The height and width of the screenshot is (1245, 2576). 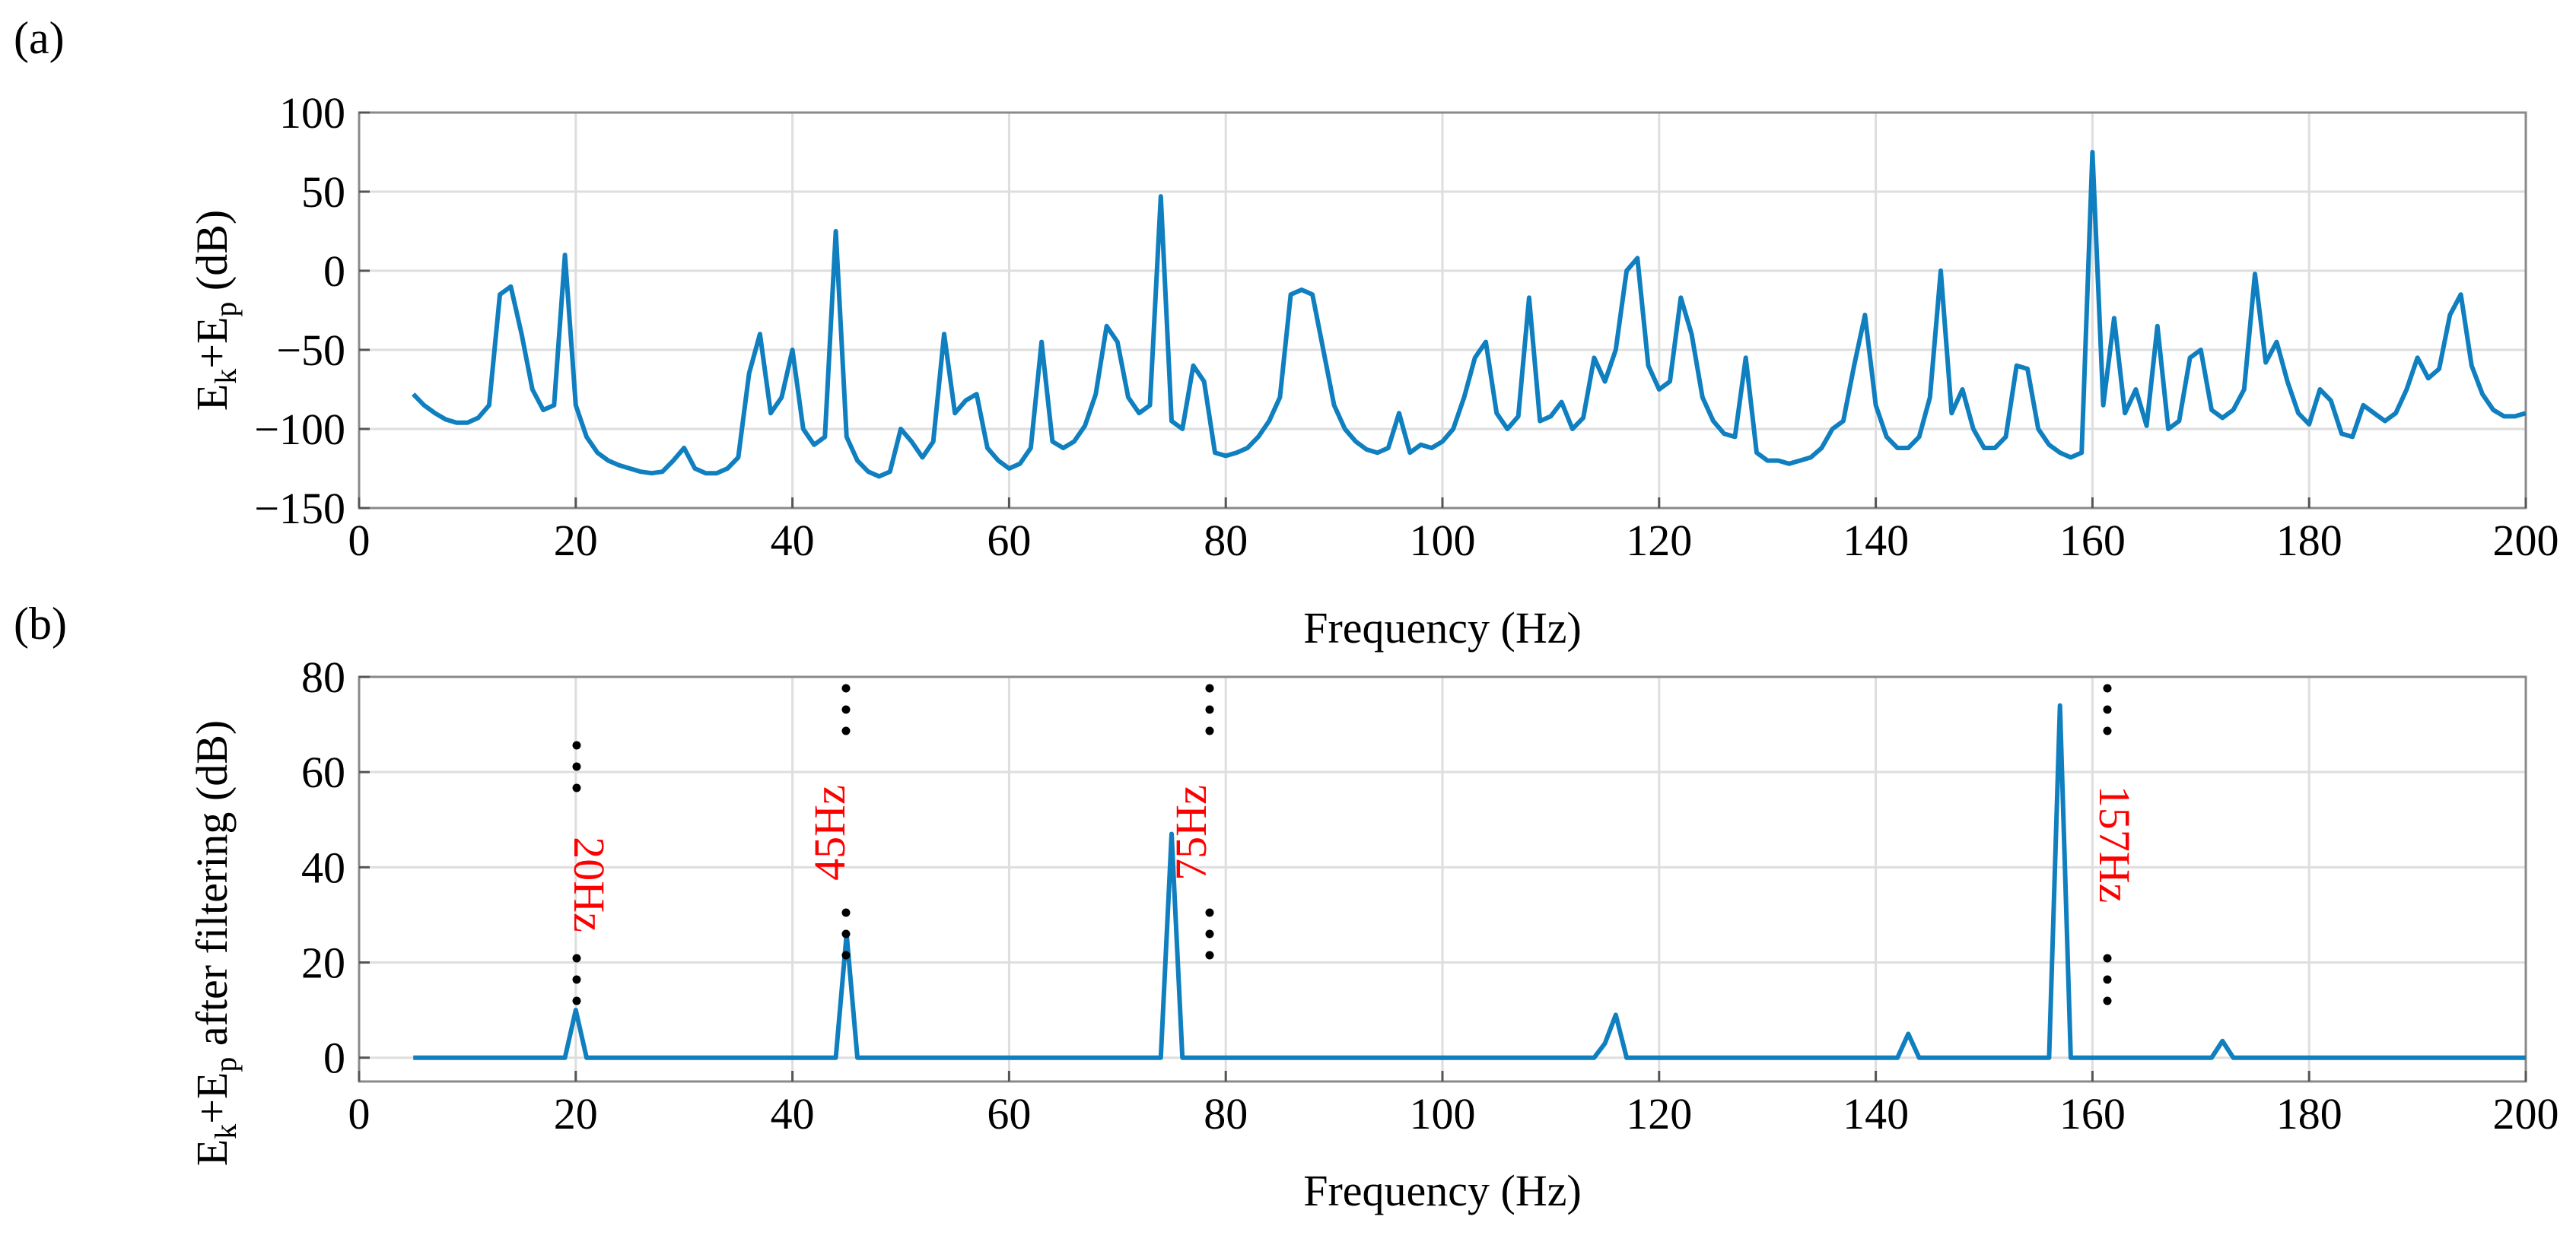 I want to click on y-axis-label-part: (dB), so click(x=212, y=256).